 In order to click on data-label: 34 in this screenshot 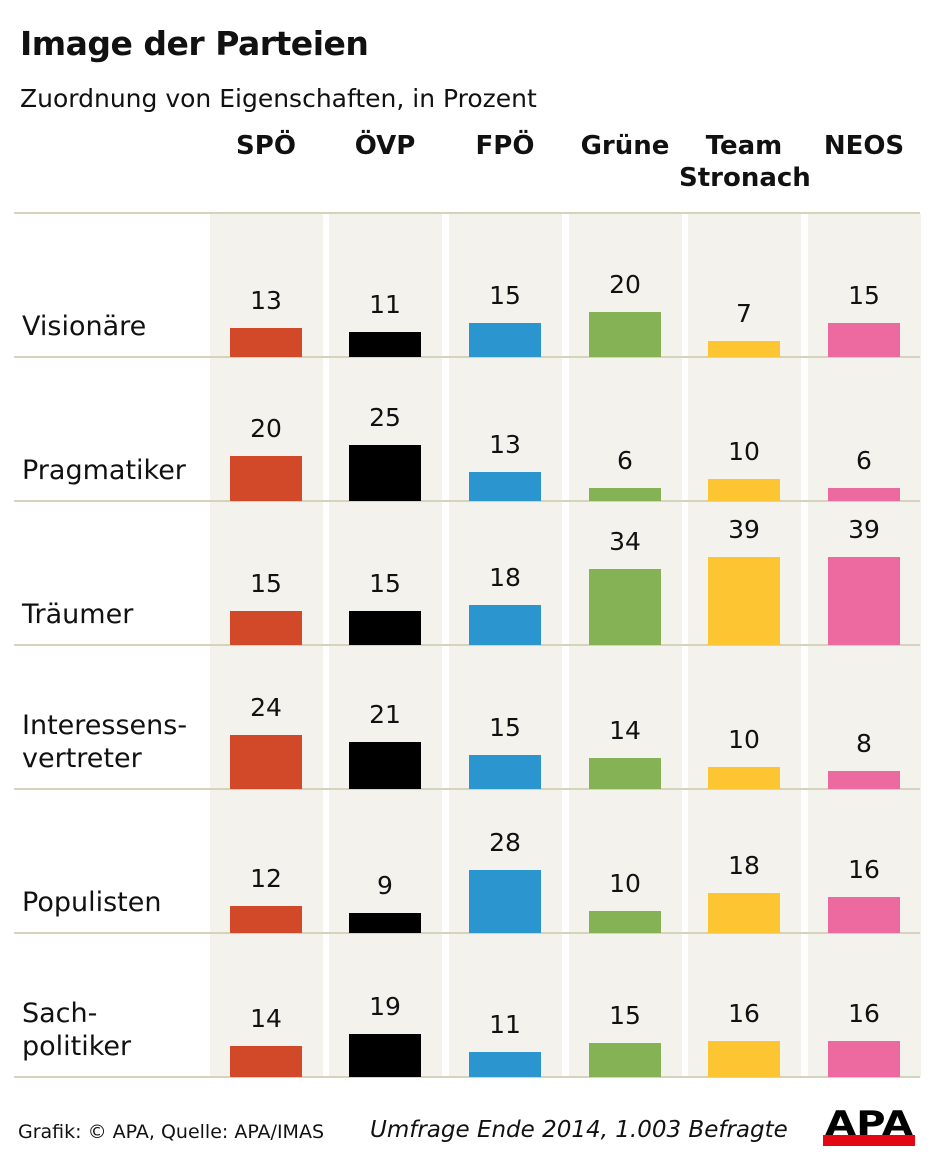, I will do `click(625, 541)`.